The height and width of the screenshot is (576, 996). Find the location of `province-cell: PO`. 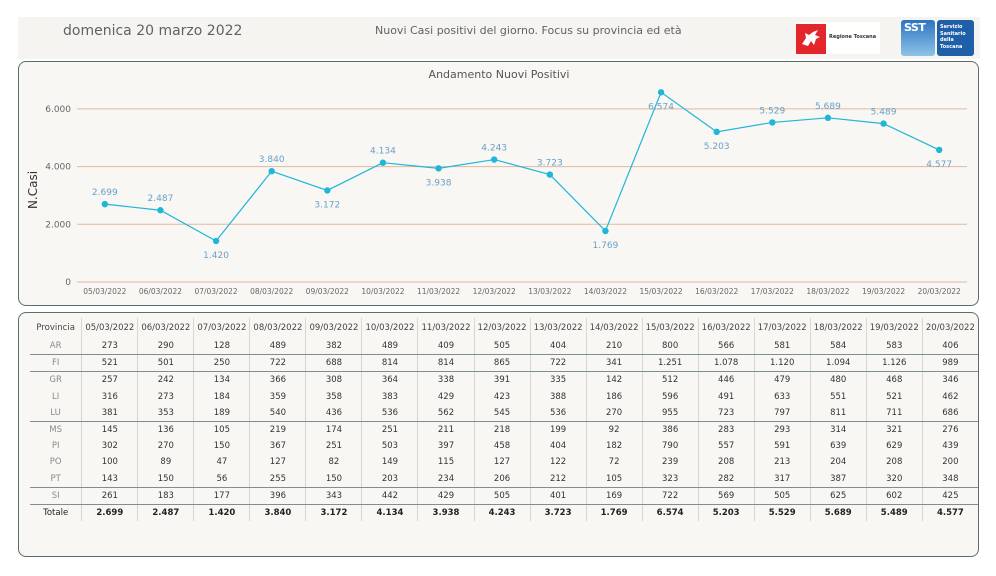

province-cell: PO is located at coordinates (56, 462).